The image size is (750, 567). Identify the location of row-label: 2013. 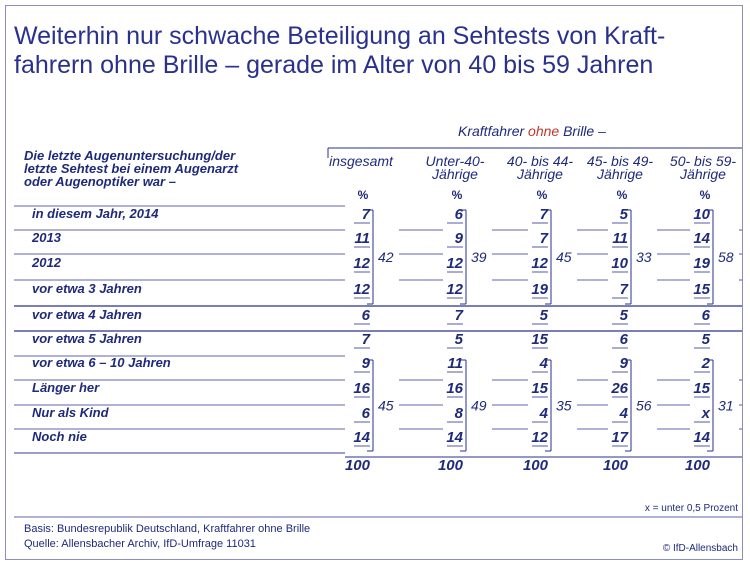
(46, 237).